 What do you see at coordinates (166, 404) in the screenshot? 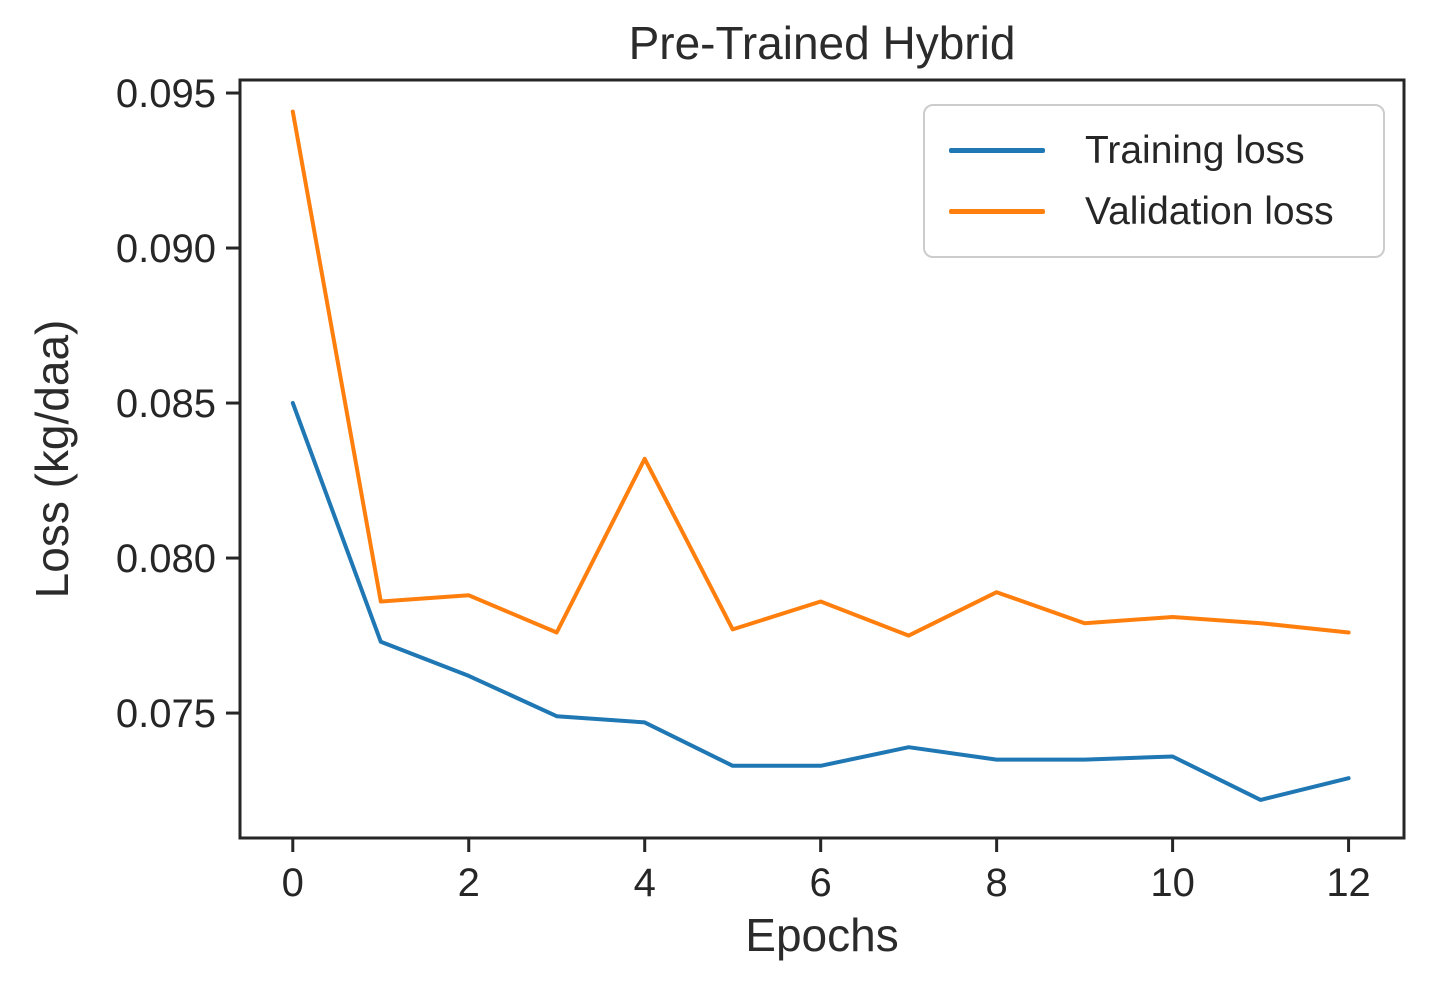
I see `y-tick-label: 0.085` at bounding box center [166, 404].